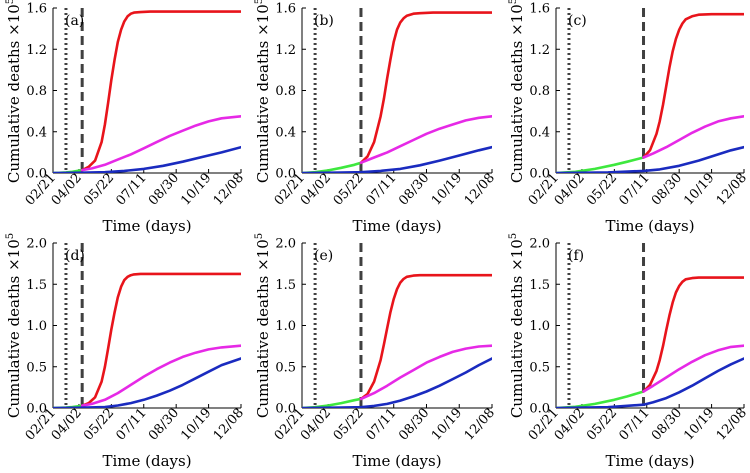  What do you see at coordinates (285, 9) in the screenshot?
I see `y-tick-label: 1.6` at bounding box center [285, 9].